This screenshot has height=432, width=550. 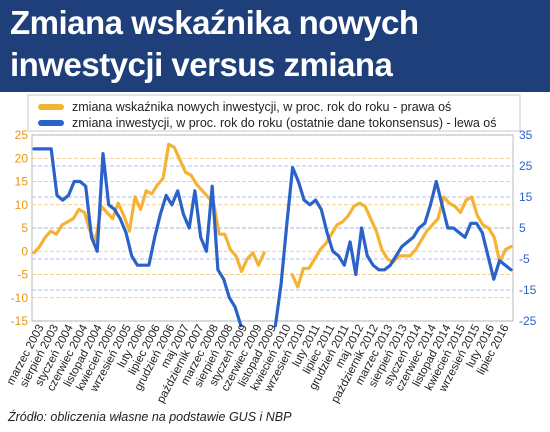 I want to click on right-axis-ticks: -25 -15 -5 5 15 25 35, so click(x=528, y=228).